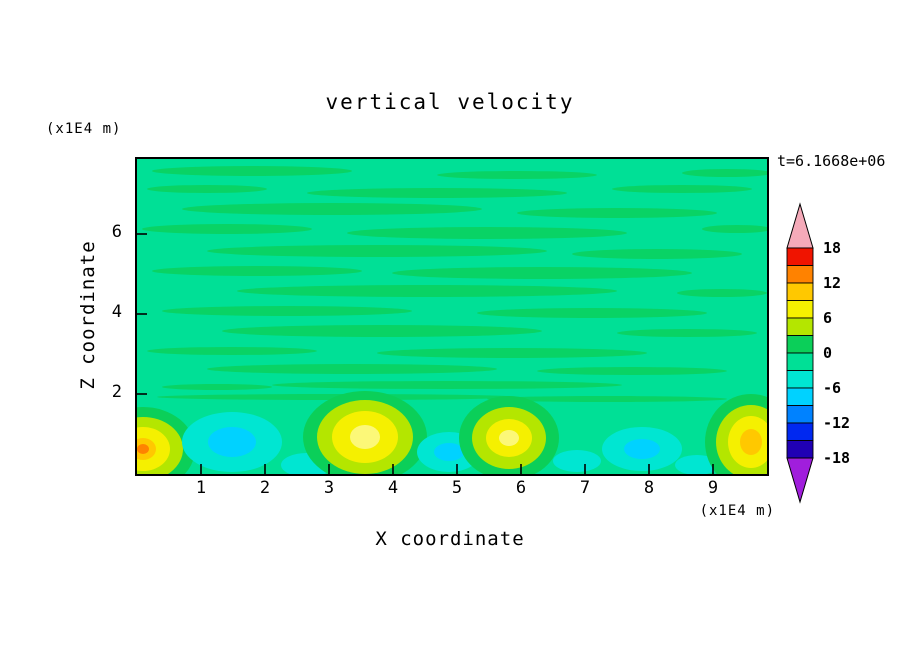 The image size is (904, 654). What do you see at coordinates (827, 353) in the screenshot?
I see `colorbar-label: 0` at bounding box center [827, 353].